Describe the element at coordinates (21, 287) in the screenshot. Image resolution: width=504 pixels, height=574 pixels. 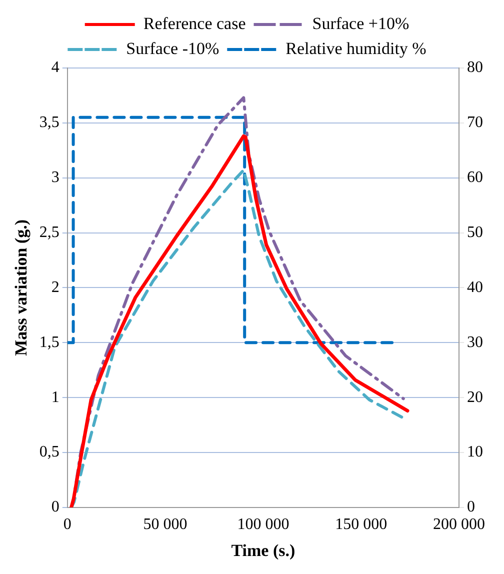
I see `y-axis-title: Mass variation (g.)` at that location.